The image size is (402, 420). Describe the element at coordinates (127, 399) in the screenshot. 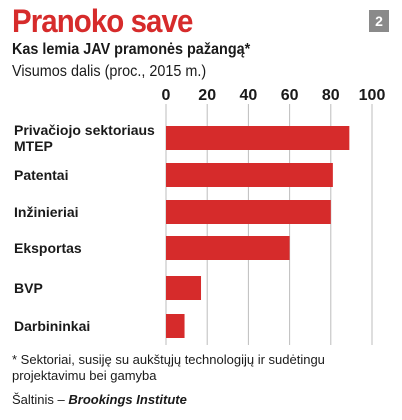

I see `source-name: Brookings Institute` at that location.